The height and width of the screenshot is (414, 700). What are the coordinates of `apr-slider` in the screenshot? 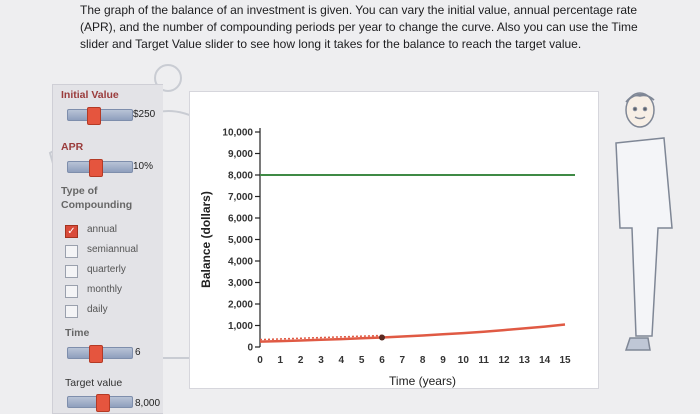 It's located at (100, 168).